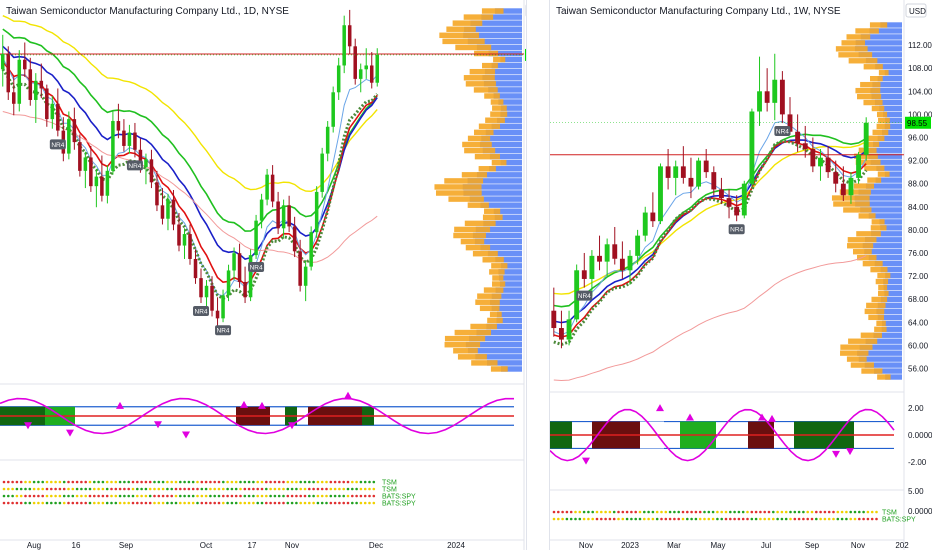 This screenshot has height=550, width=932. Describe the element at coordinates (920, 45) in the screenshot. I see `price-tick-label: 112.00` at that location.